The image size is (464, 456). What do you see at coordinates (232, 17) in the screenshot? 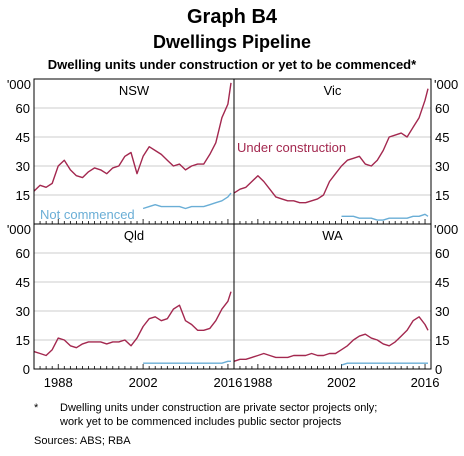
I see `graph-number: Graph B4` at bounding box center [232, 17].